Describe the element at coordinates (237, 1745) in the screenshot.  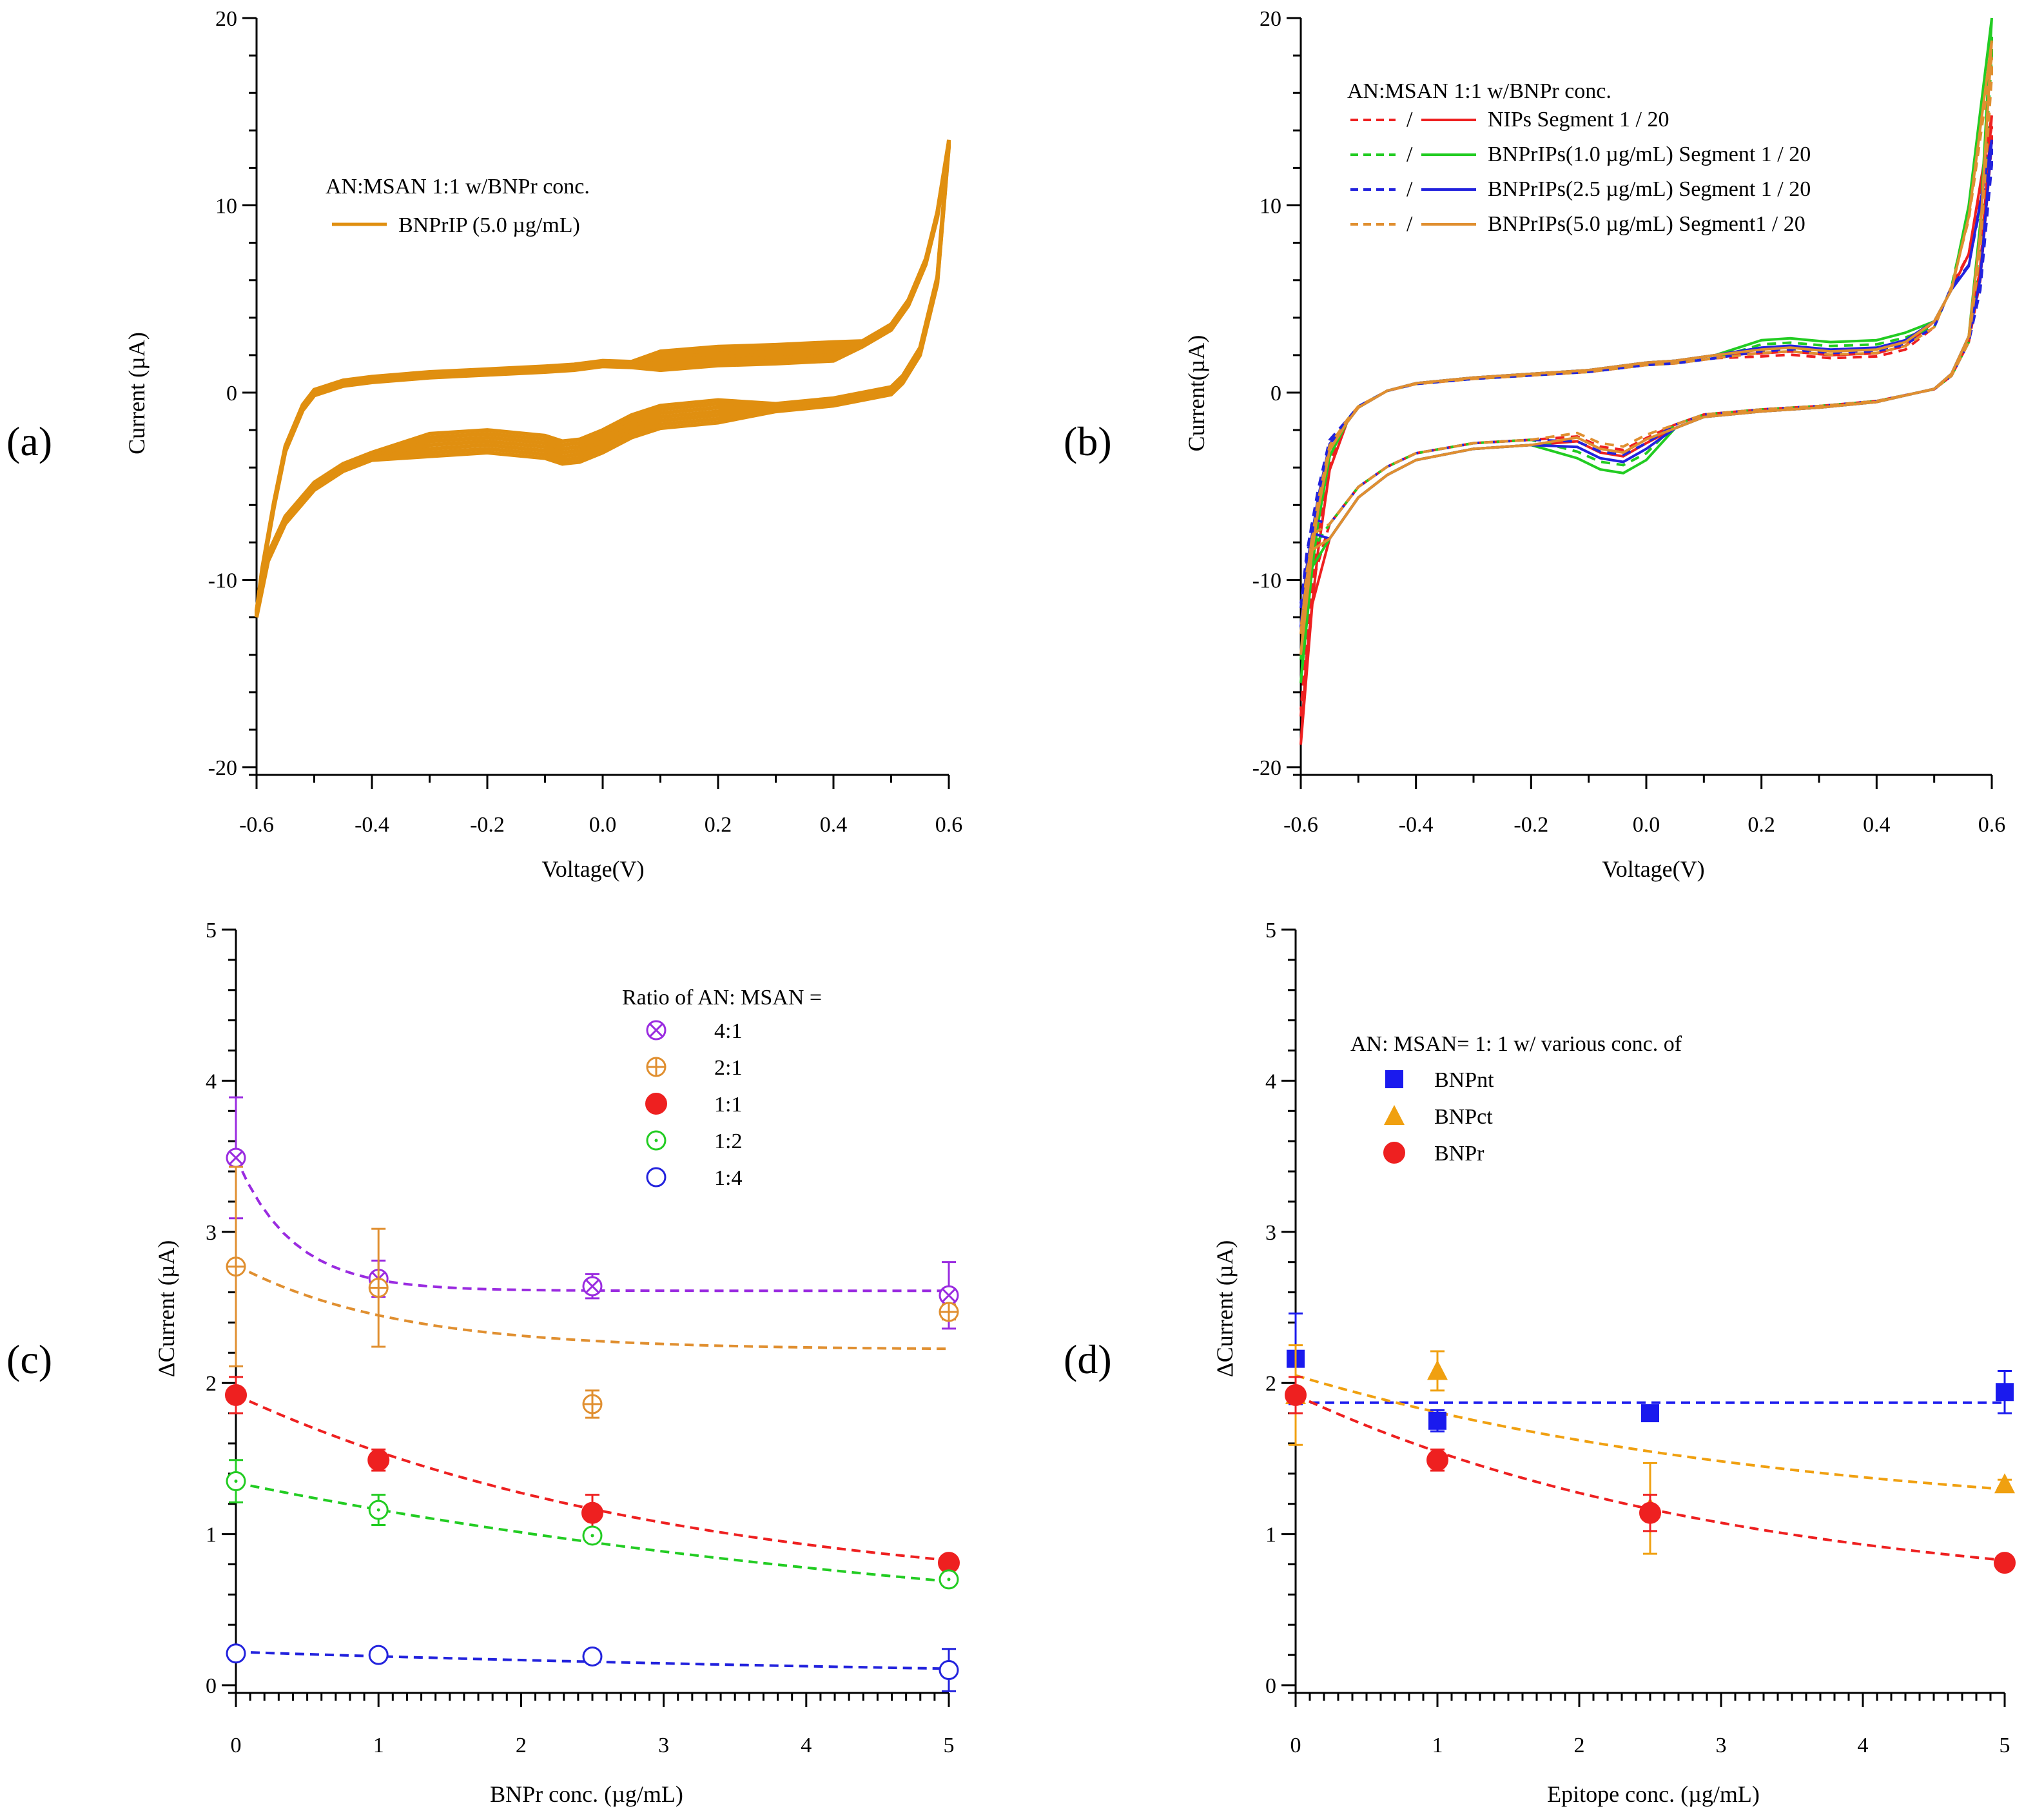
I see `panel-c-x-tick-label: 0` at that location.